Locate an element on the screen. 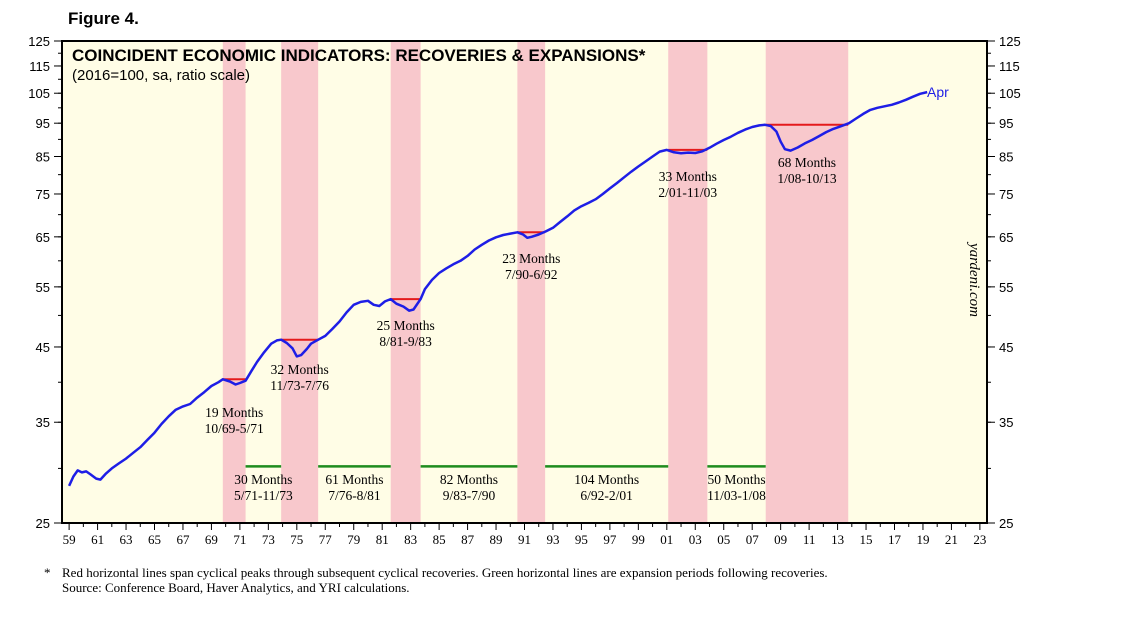  expansion-dates-label-2: 7/76-8/81 is located at coordinates (354, 495).